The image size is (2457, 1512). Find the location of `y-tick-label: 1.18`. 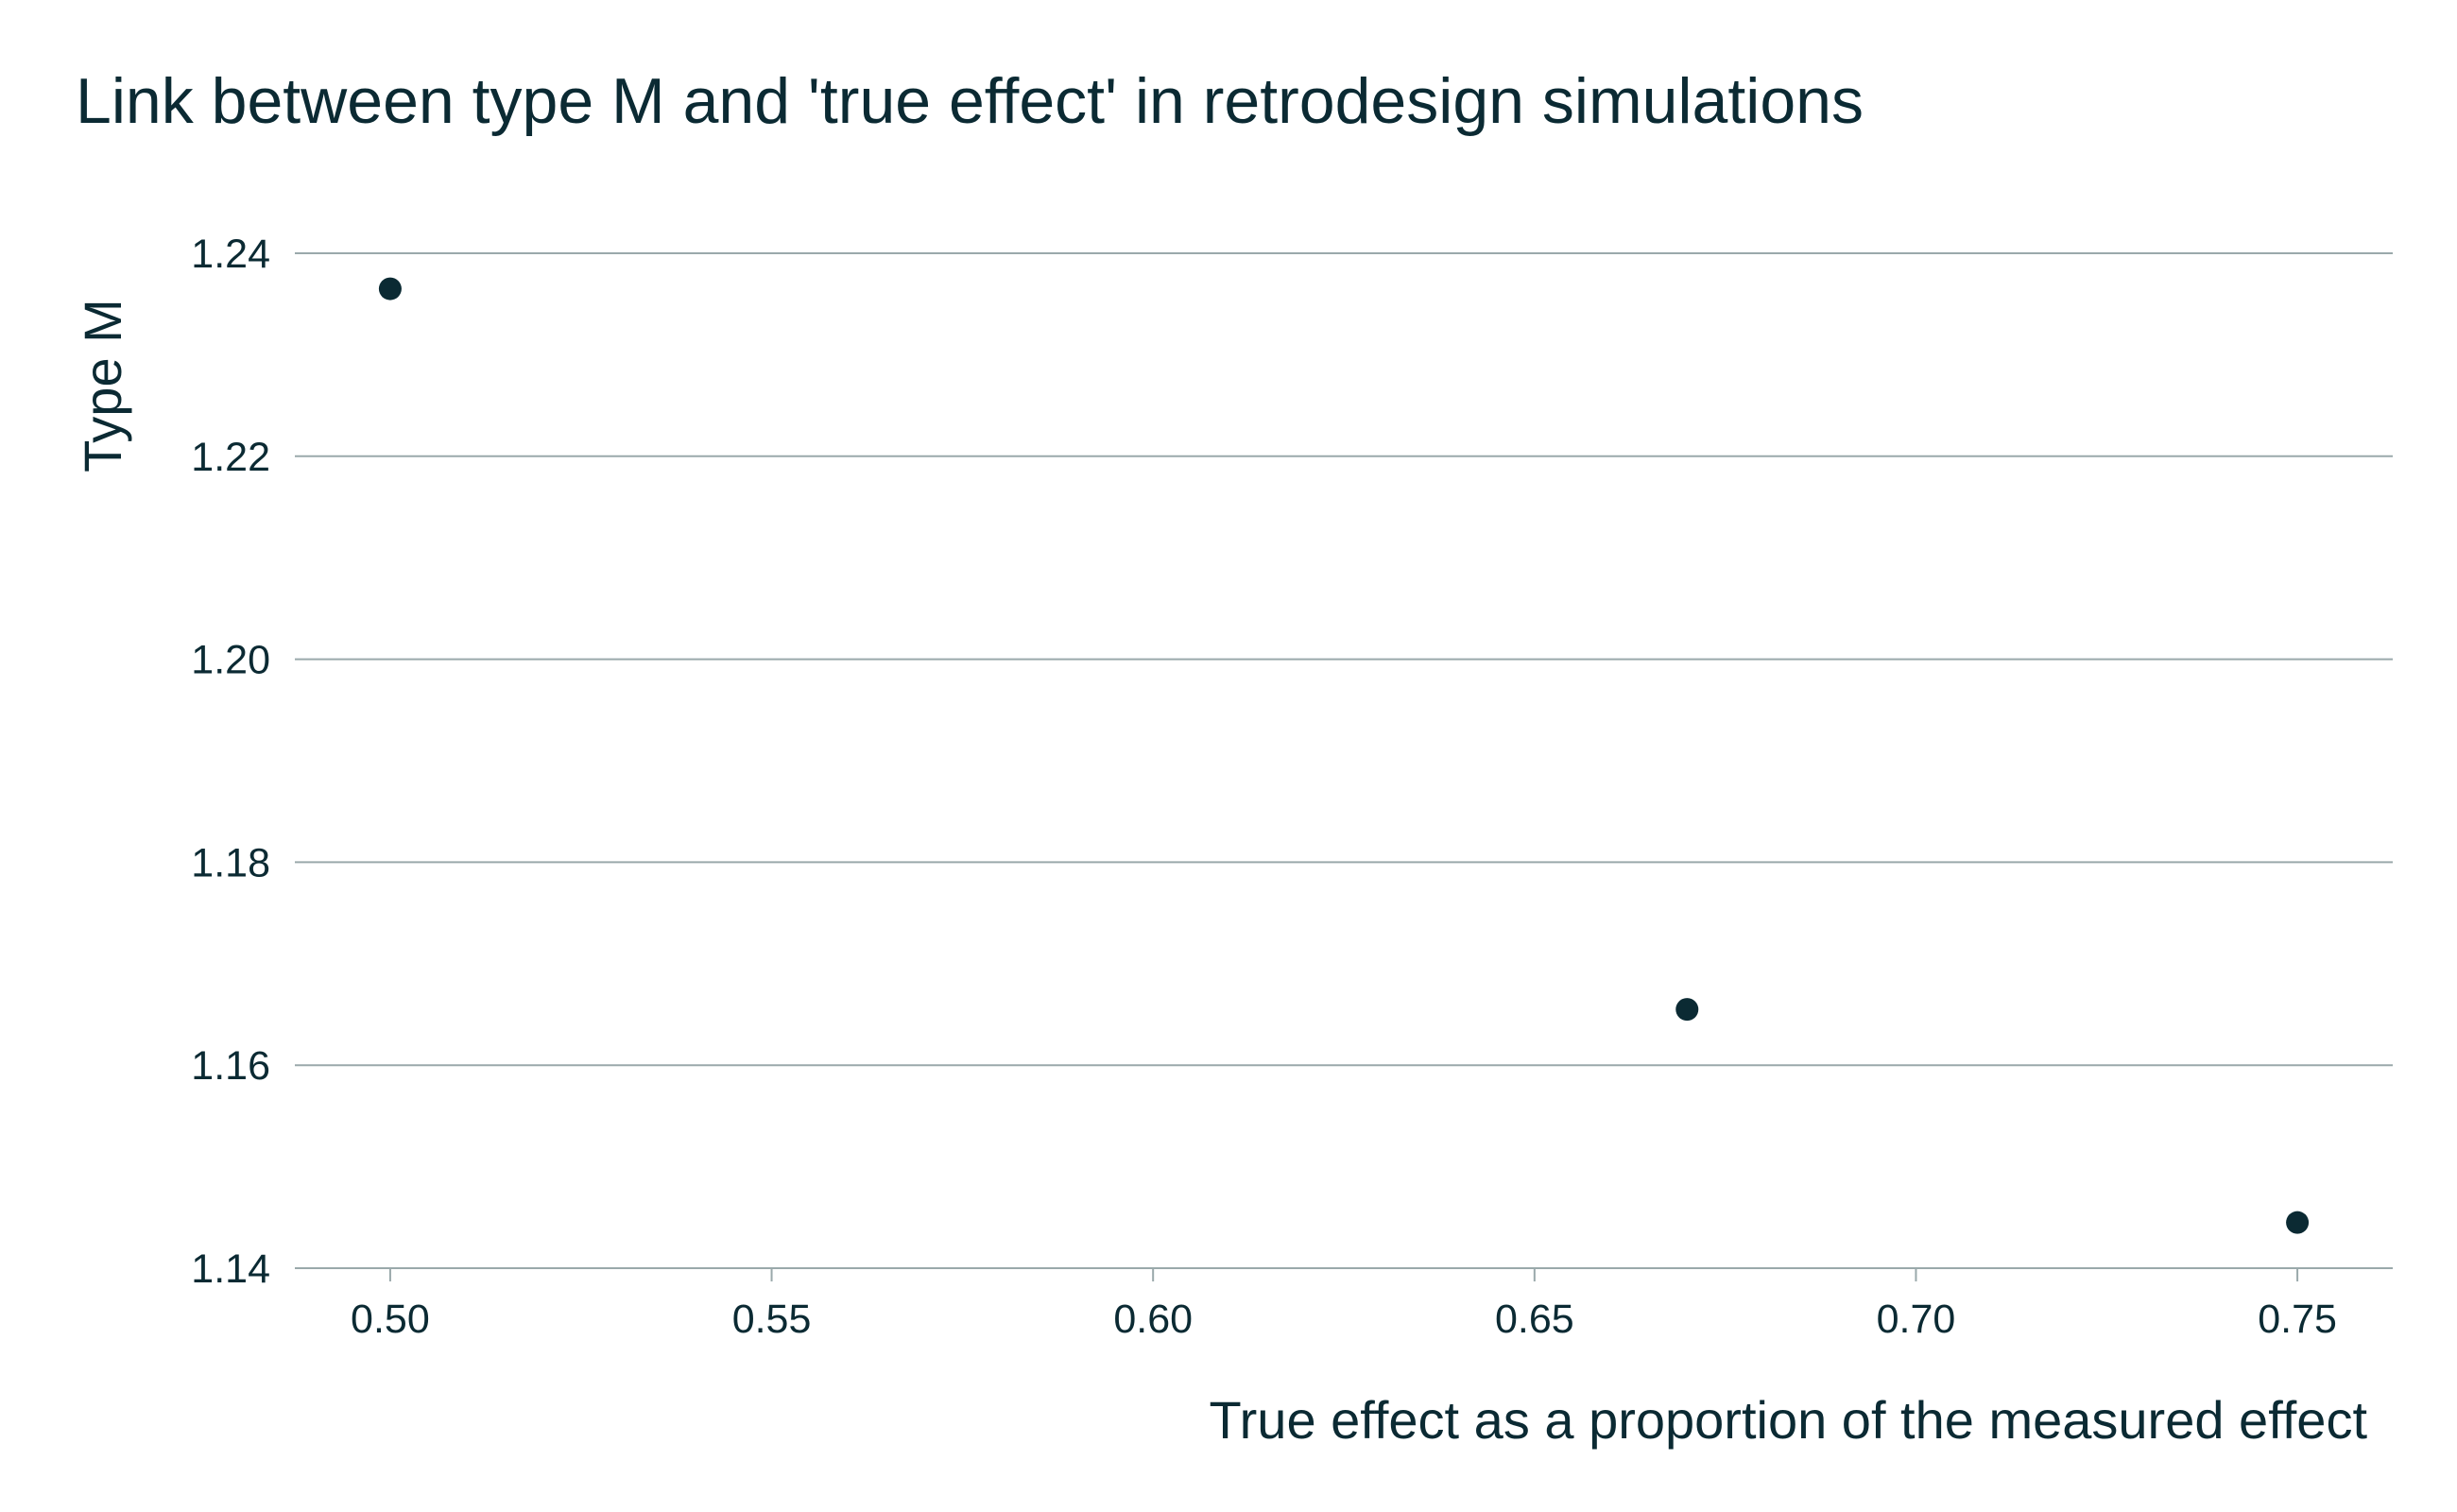

y-tick-label: 1.18 is located at coordinates (230, 862).